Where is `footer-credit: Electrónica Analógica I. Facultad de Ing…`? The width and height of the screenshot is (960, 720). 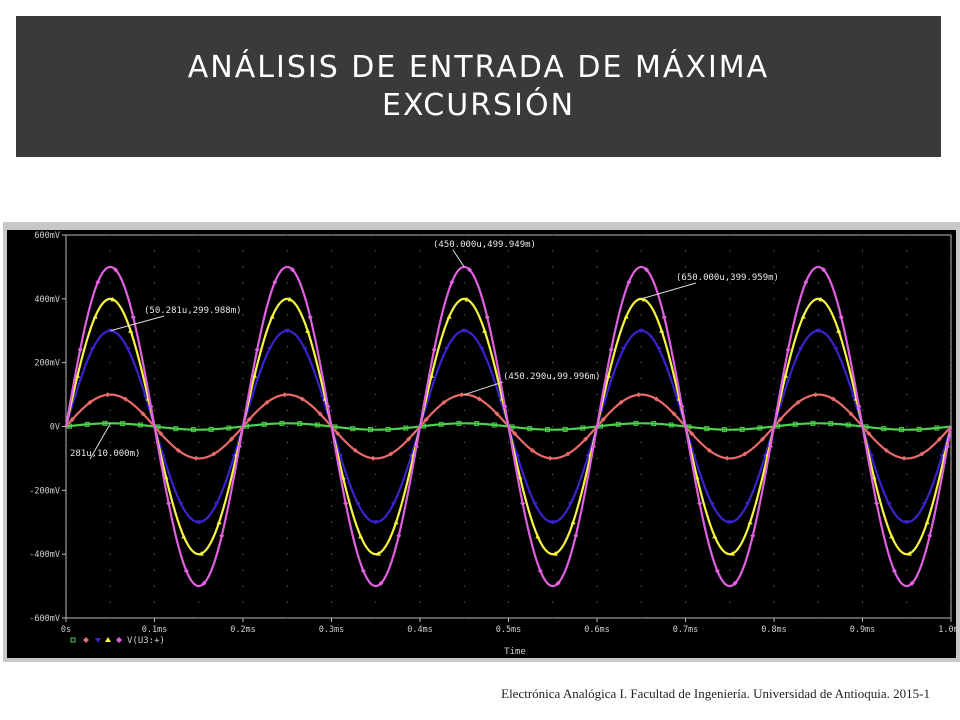 footer-credit: Electrónica Analógica I. Facultad de Ing… is located at coordinates (715, 693).